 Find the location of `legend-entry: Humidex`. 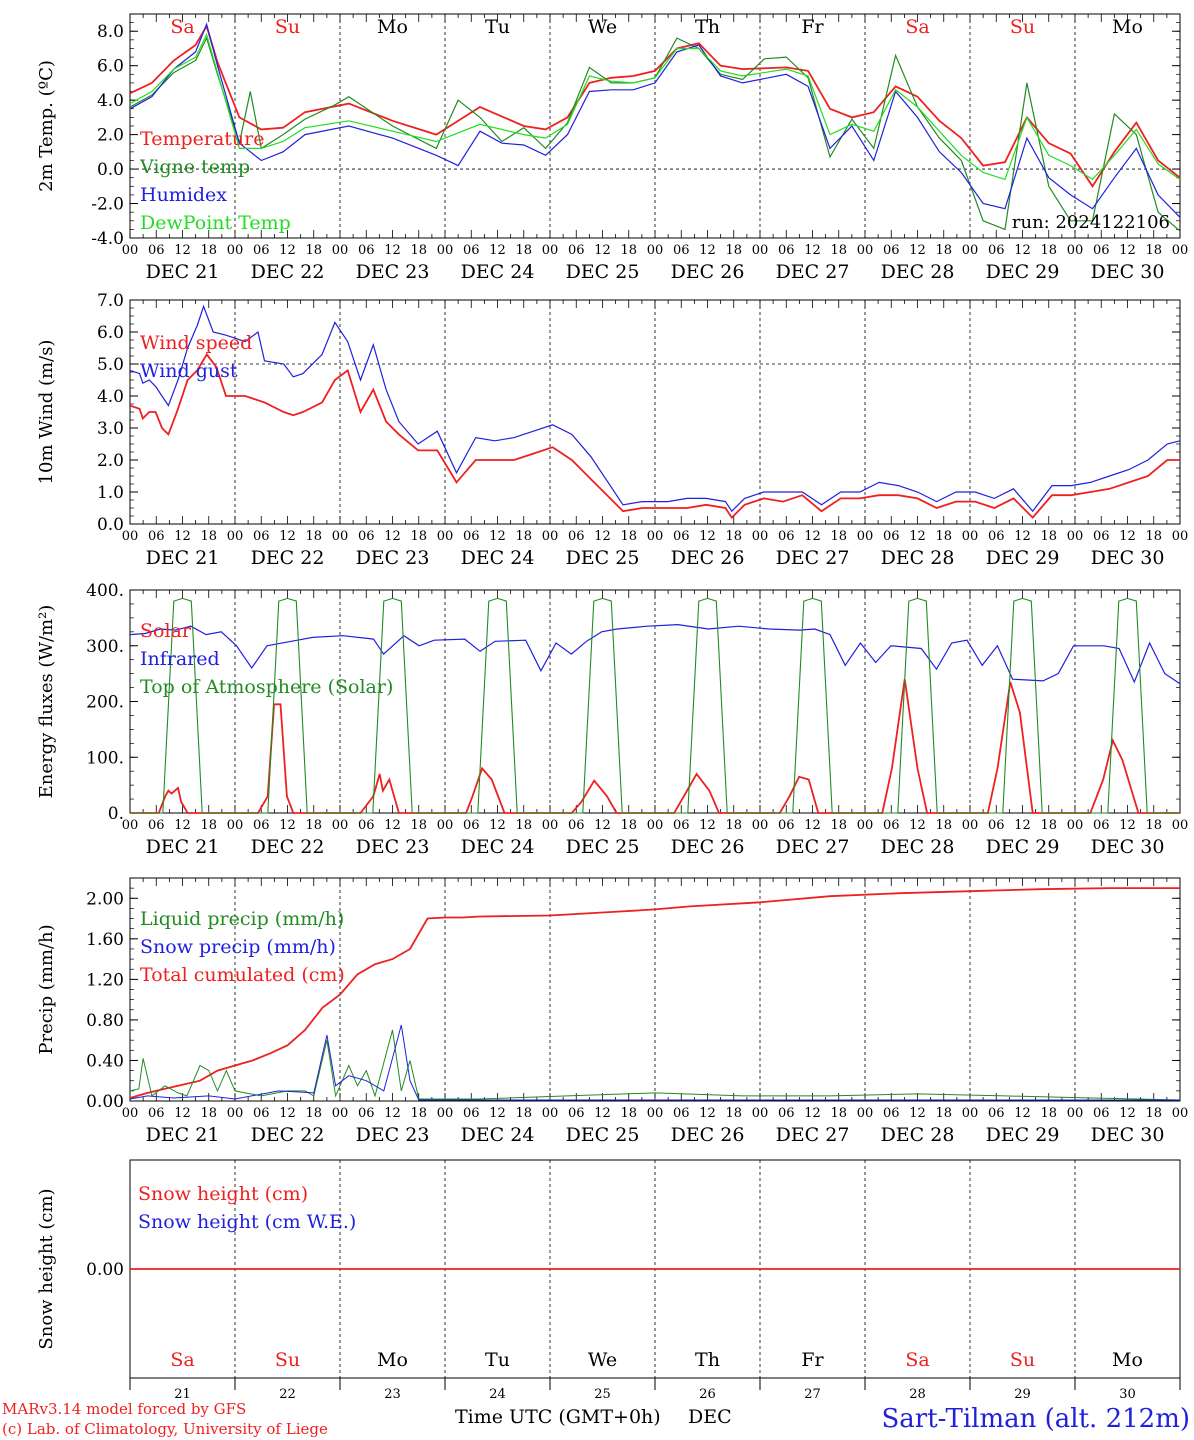

legend-entry: Humidex is located at coordinates (183, 195).